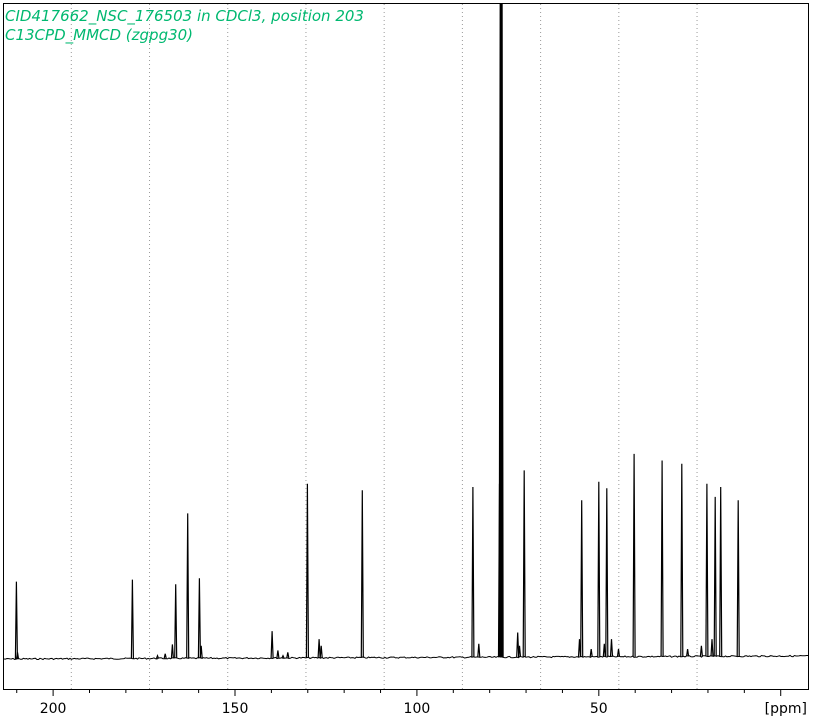 The image size is (813, 720). I want to click on x-tick-label: 150, so click(235, 709).